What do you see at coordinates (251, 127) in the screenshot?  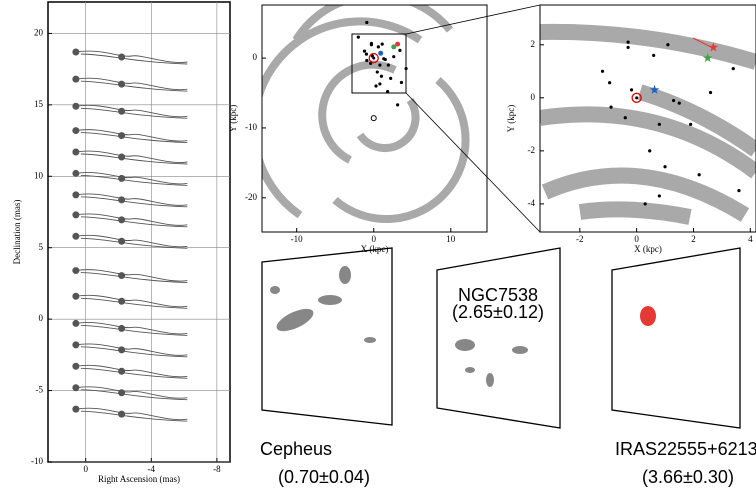 I see `y-tick-label: -10` at bounding box center [251, 127].